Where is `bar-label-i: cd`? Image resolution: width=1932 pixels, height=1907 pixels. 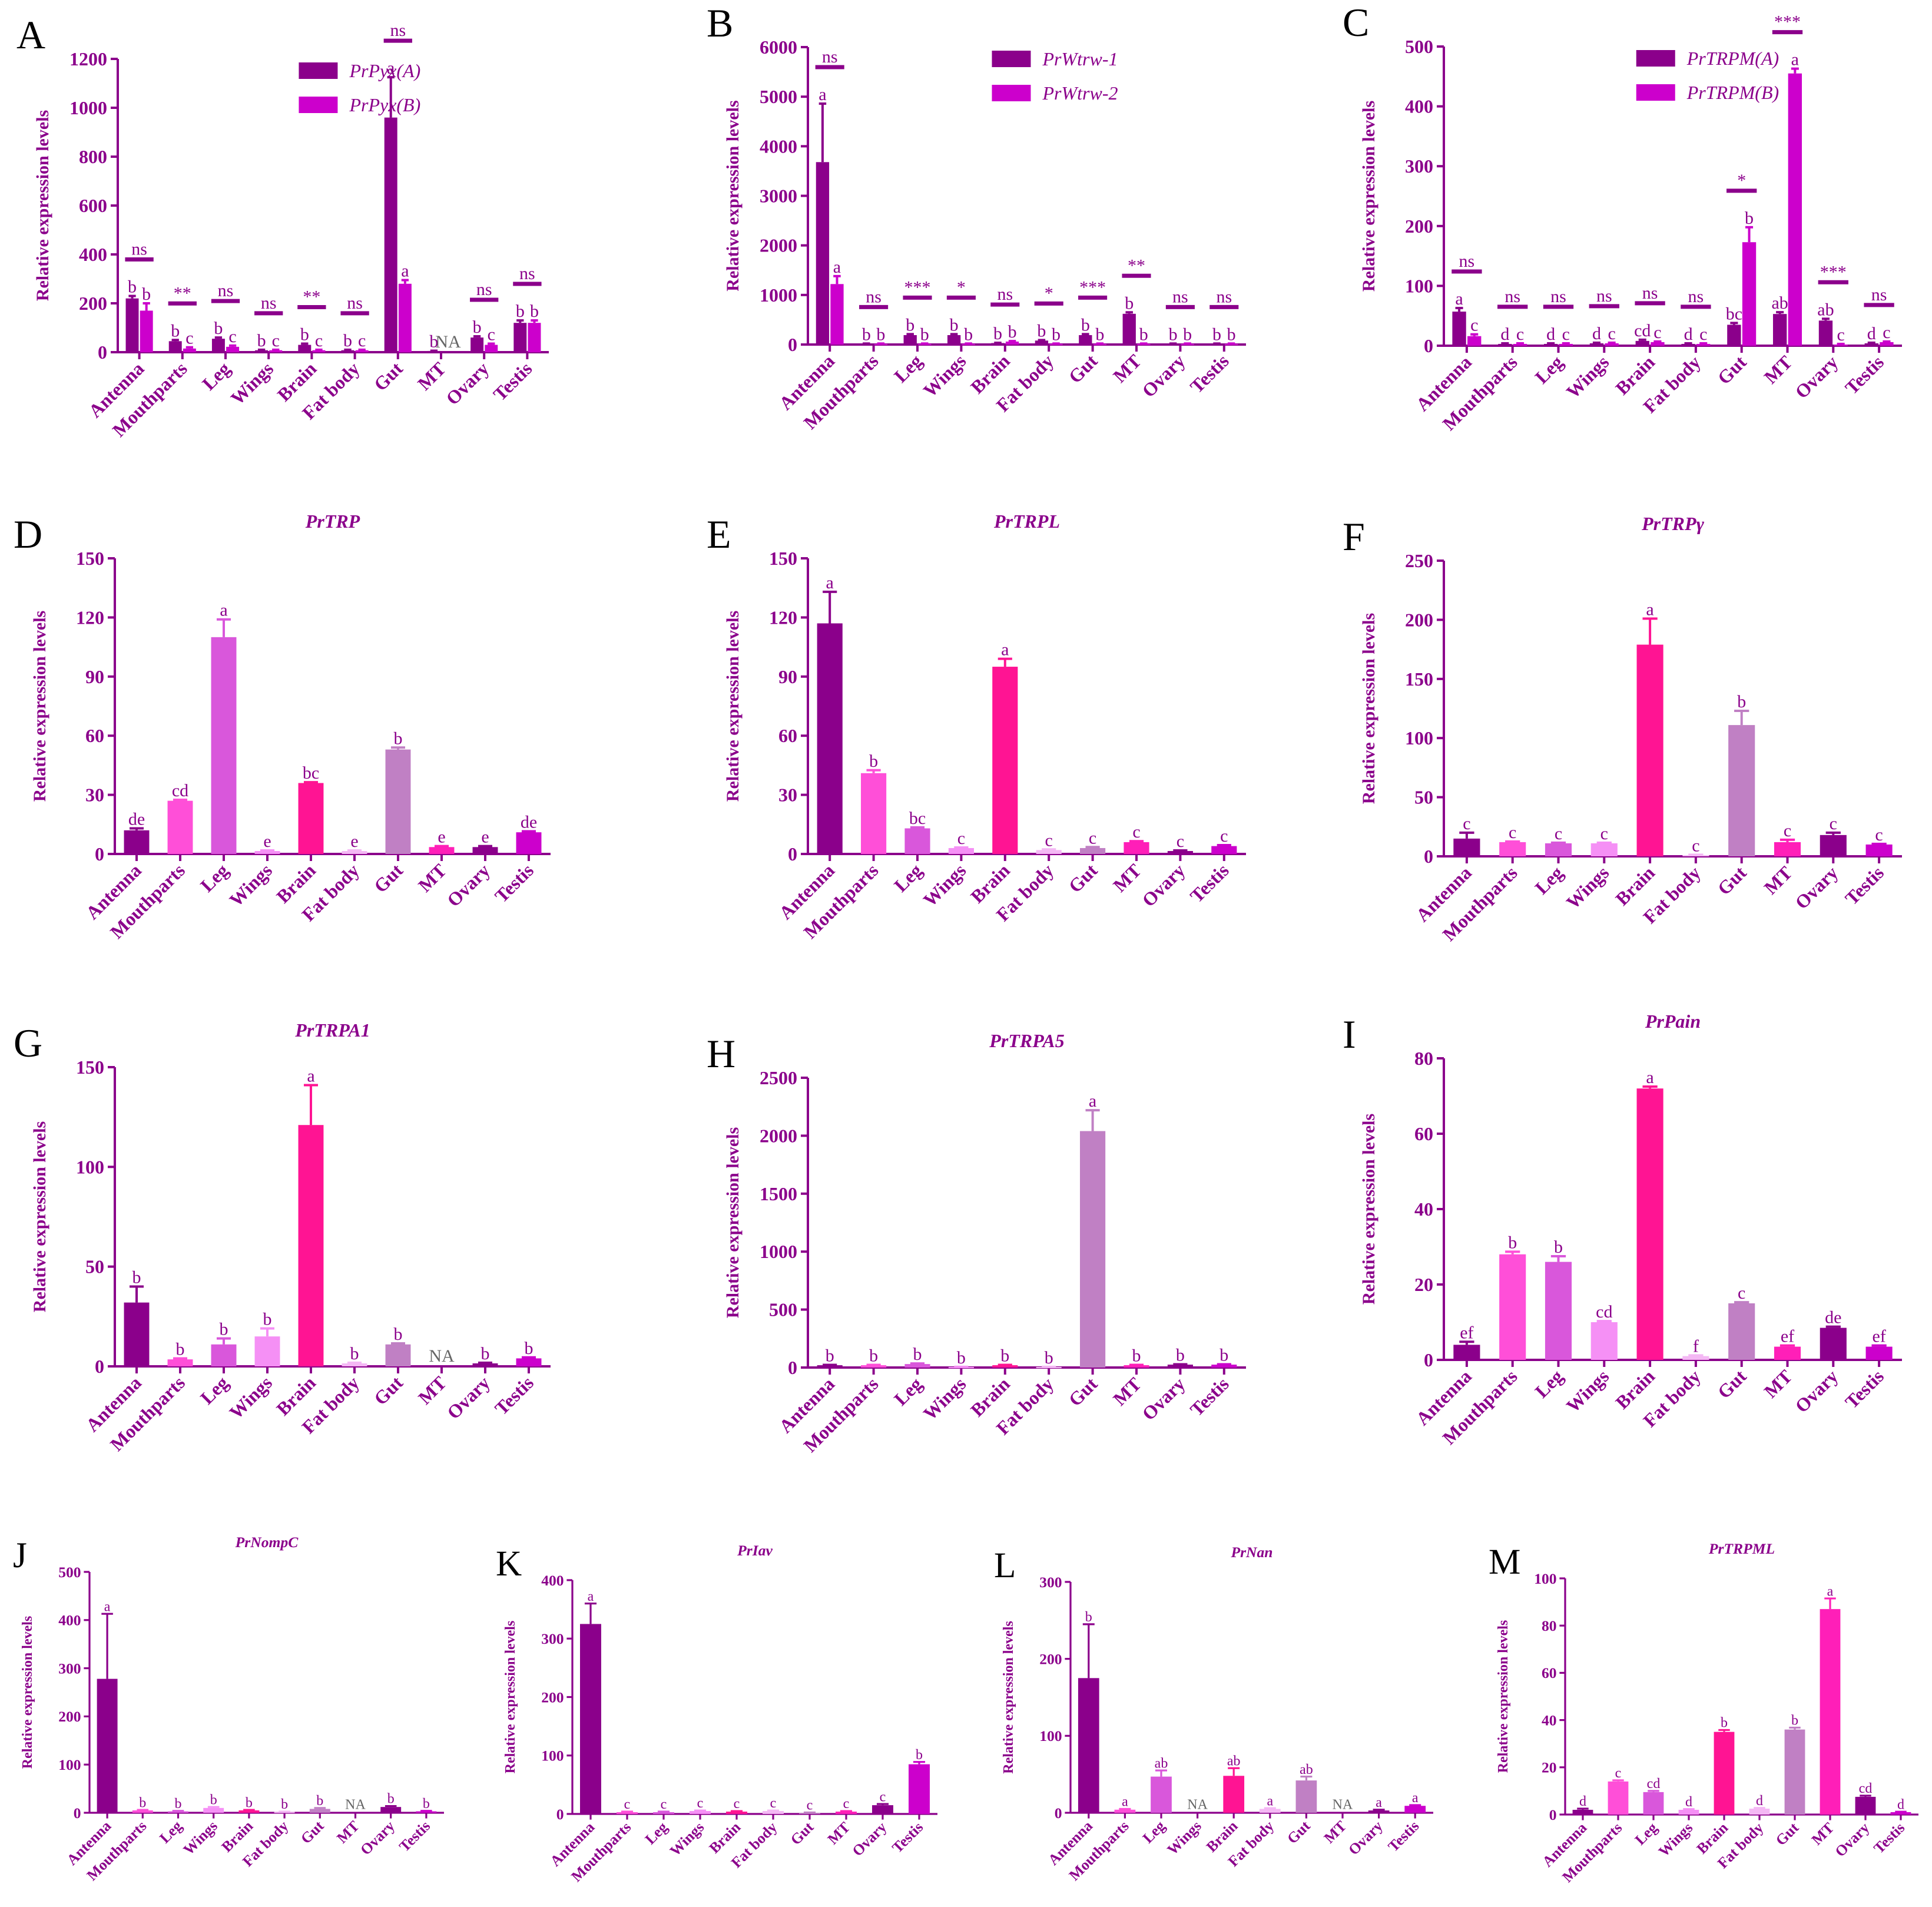 bar-label-i: cd is located at coordinates (1604, 1312).